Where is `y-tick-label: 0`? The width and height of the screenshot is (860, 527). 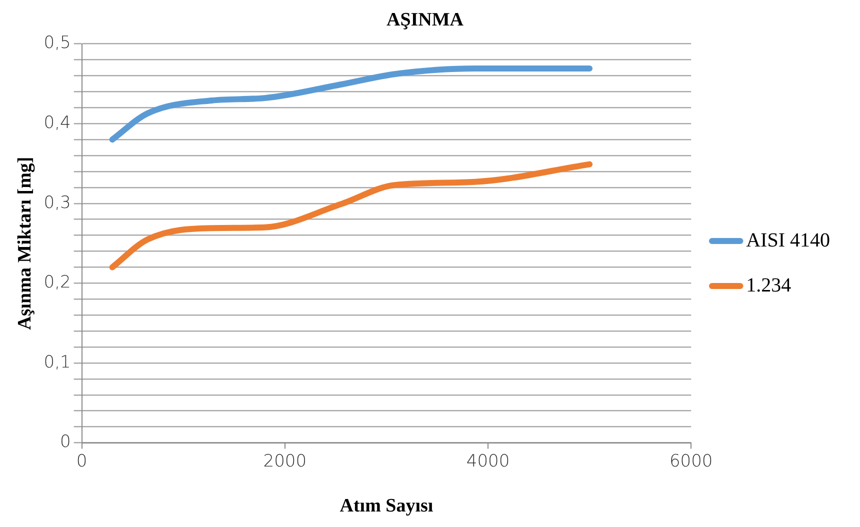 y-tick-label: 0 is located at coordinates (65, 442).